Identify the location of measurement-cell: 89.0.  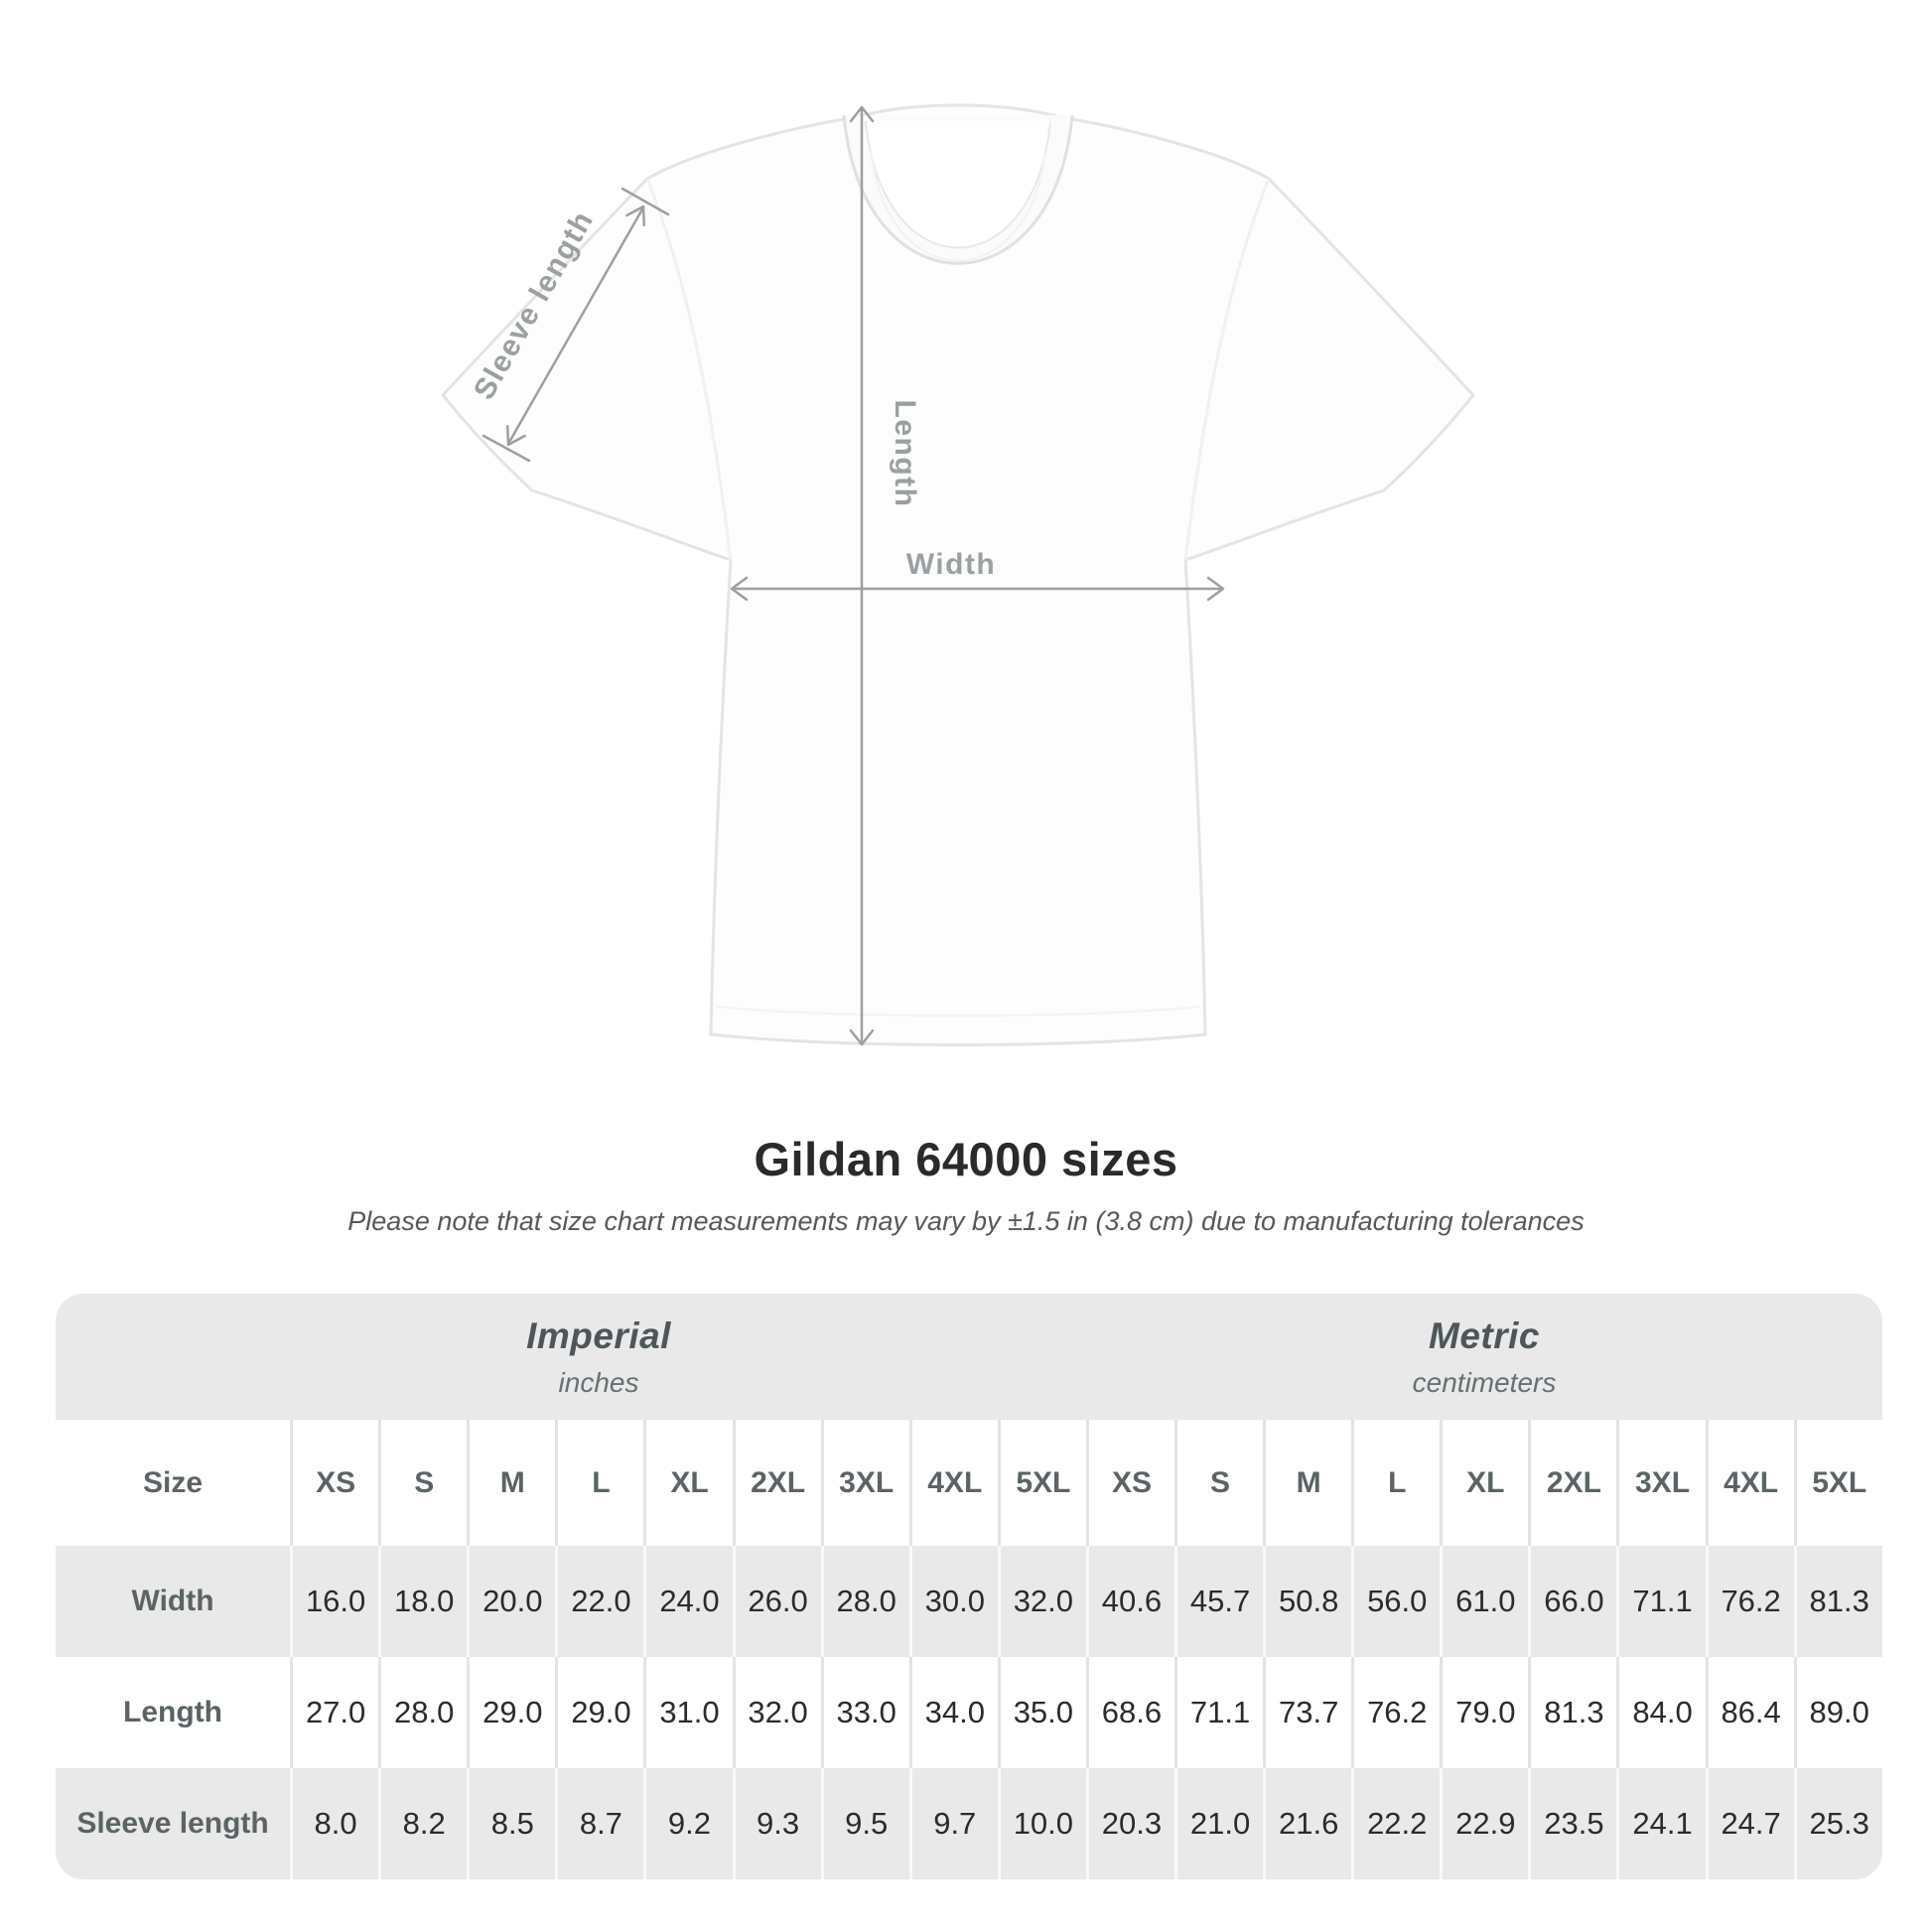
(1838, 1713).